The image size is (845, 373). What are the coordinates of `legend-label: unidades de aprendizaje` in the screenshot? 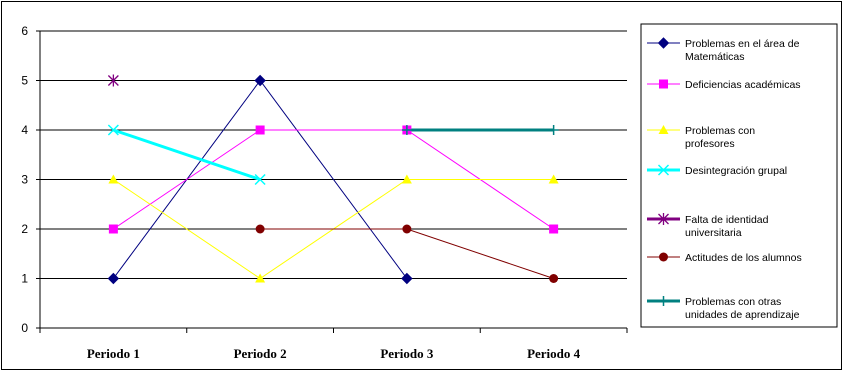 It's located at (742, 315).